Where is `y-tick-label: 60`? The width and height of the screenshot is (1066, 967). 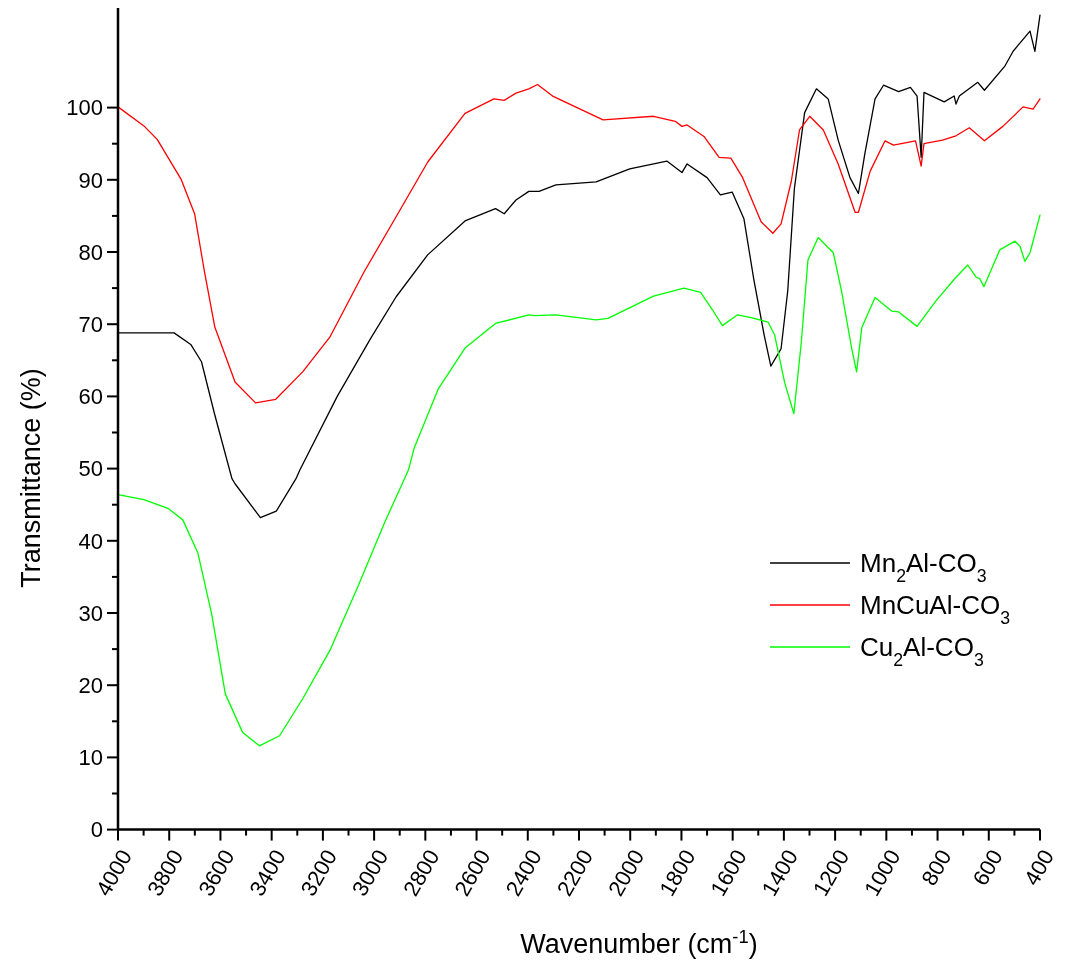
y-tick-label: 60 is located at coordinates (90, 397).